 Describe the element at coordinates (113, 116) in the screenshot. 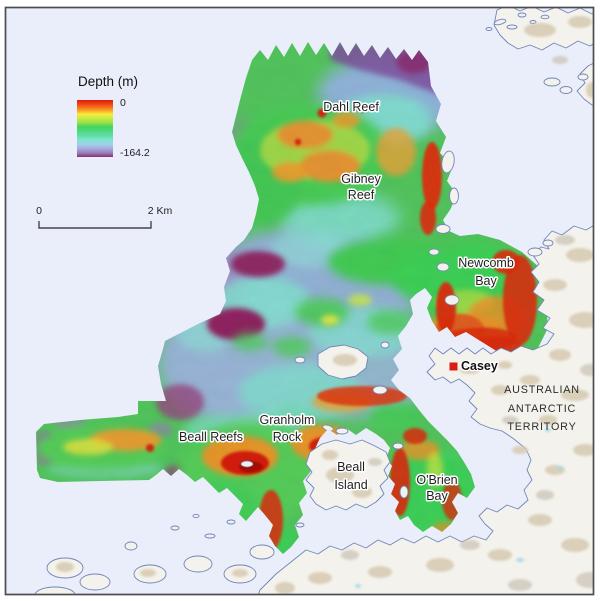

I see `depth-legend: Depth (m) 0 -164.2` at that location.